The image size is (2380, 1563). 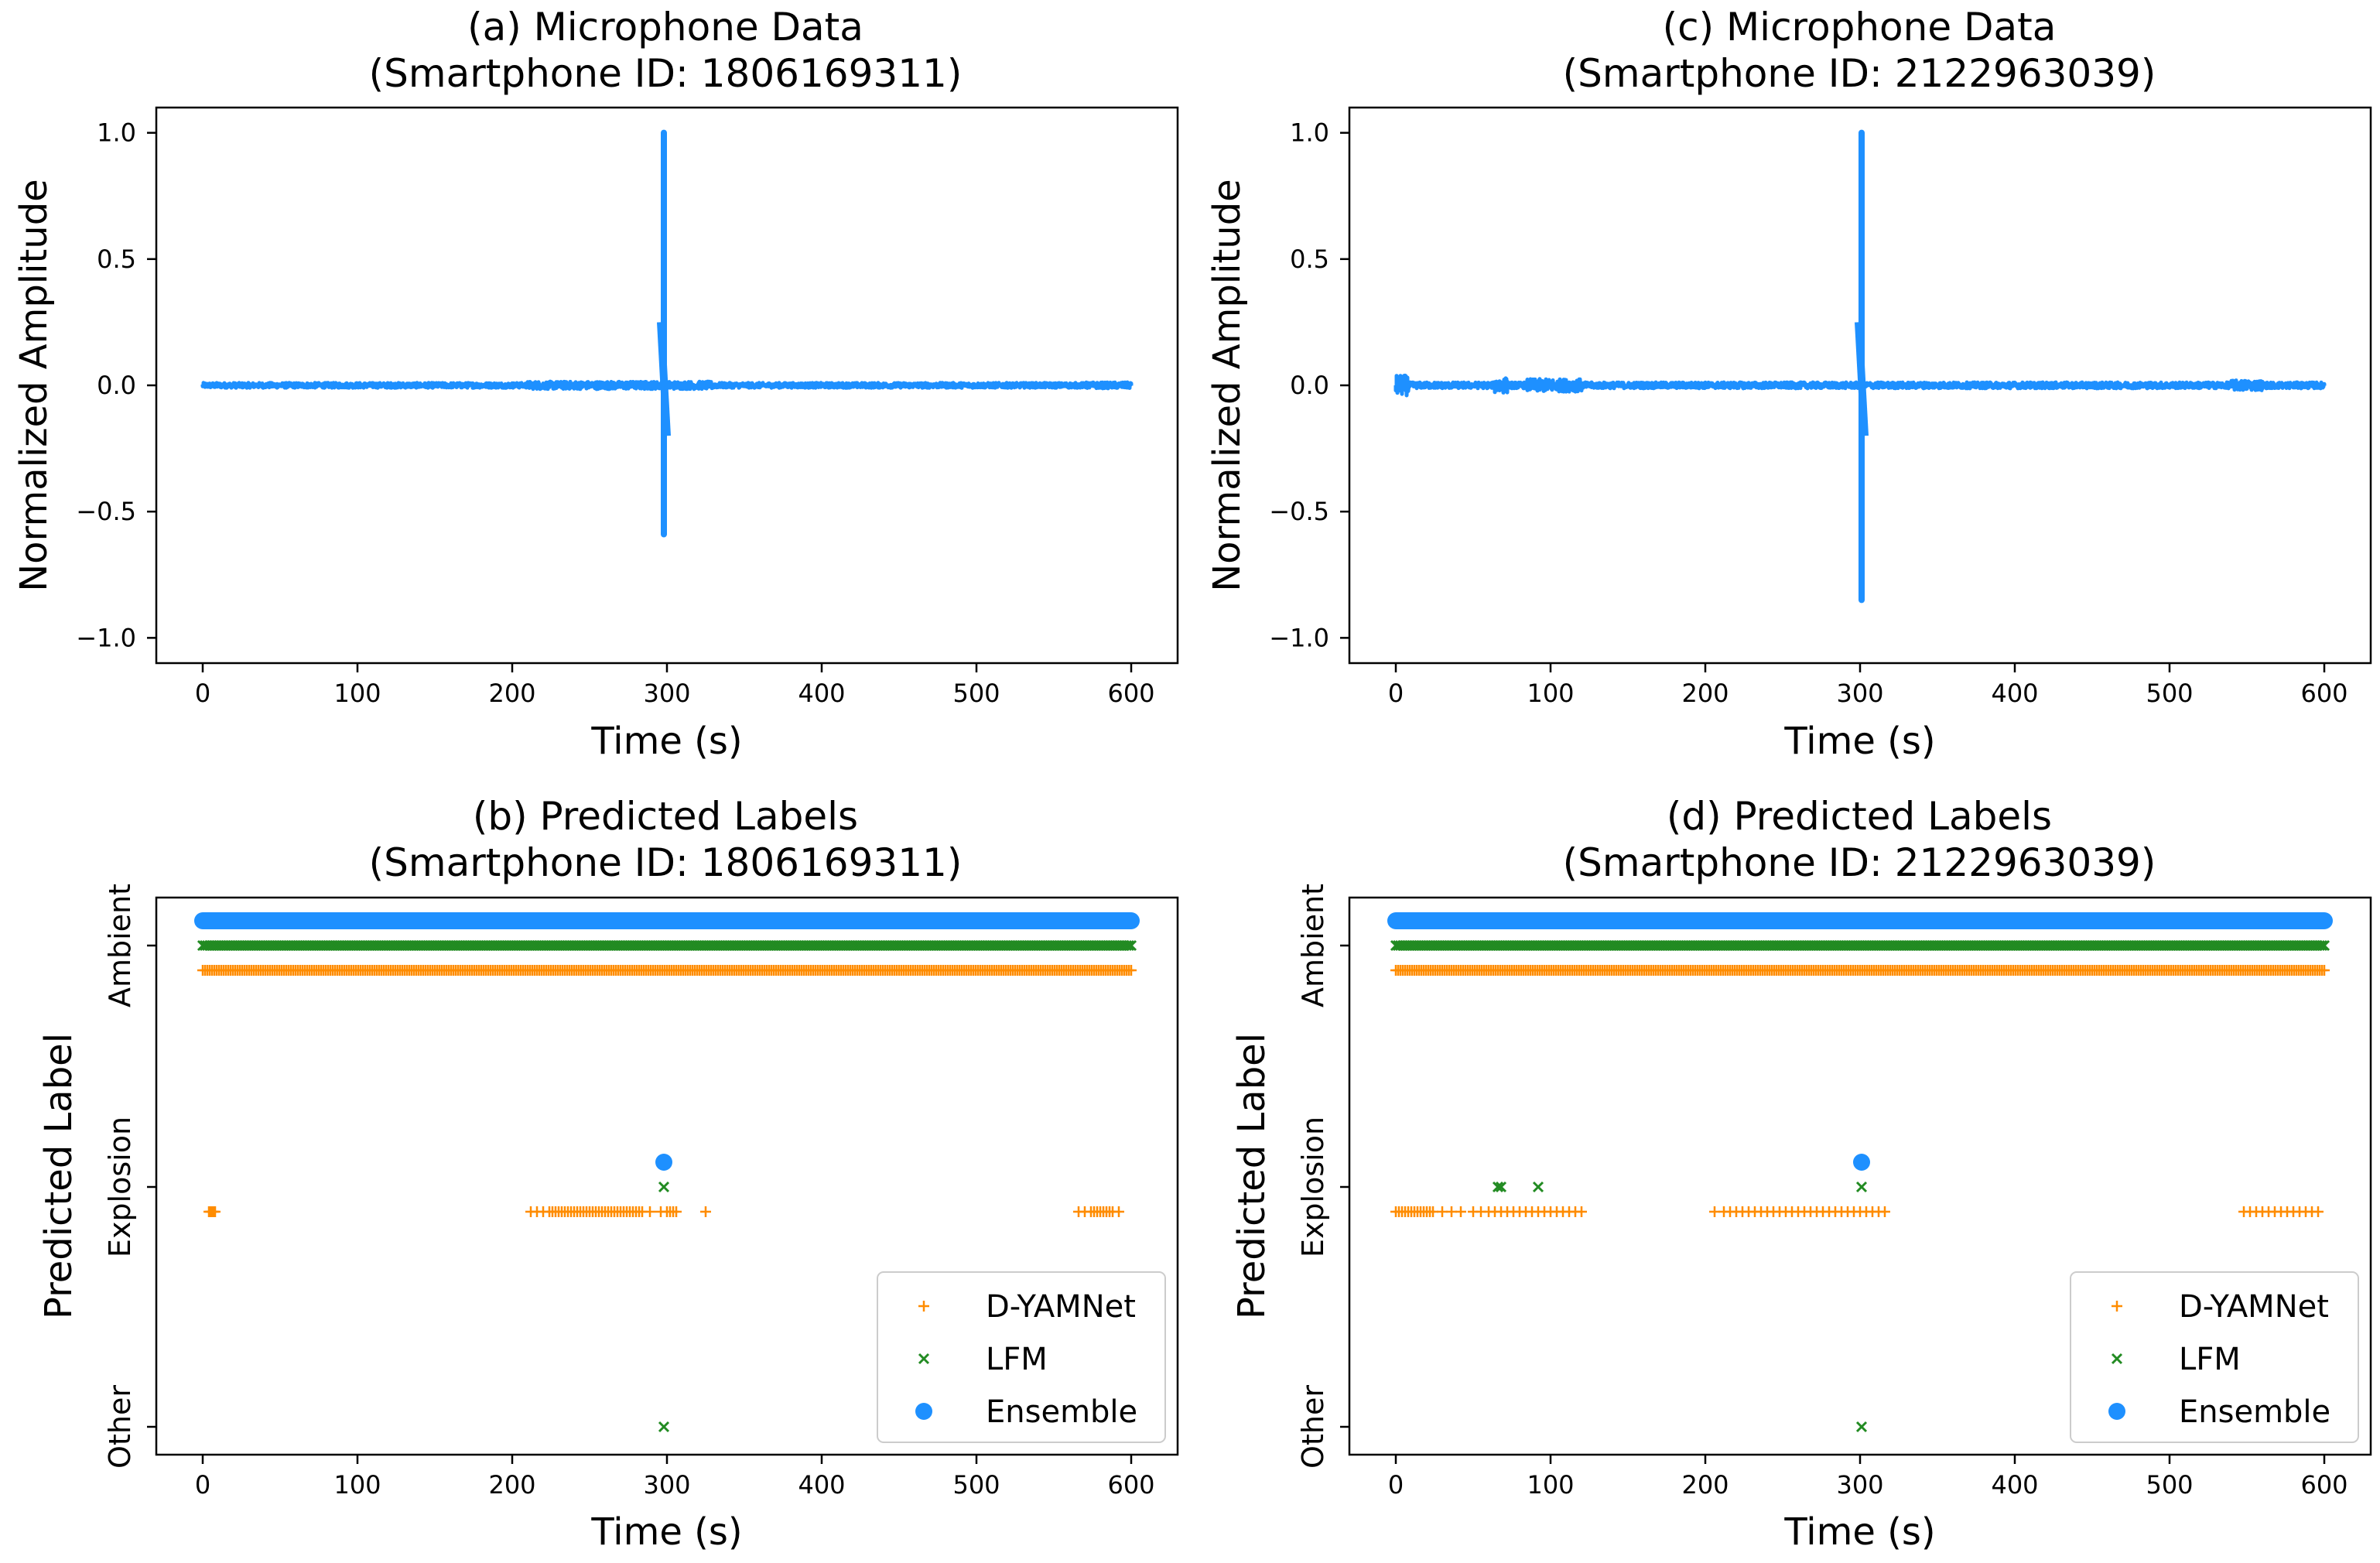 I want to click on y-tick-label: Other, so click(x=120, y=1427).